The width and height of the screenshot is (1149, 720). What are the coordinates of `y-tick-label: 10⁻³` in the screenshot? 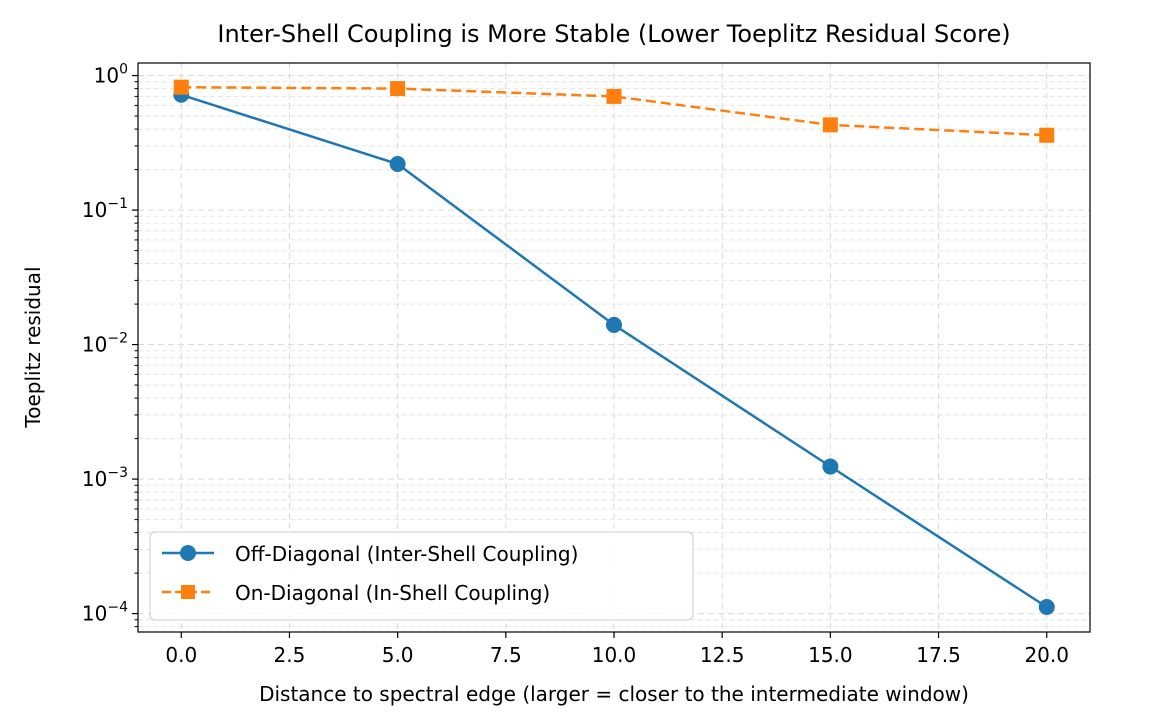 It's located at (105, 478).